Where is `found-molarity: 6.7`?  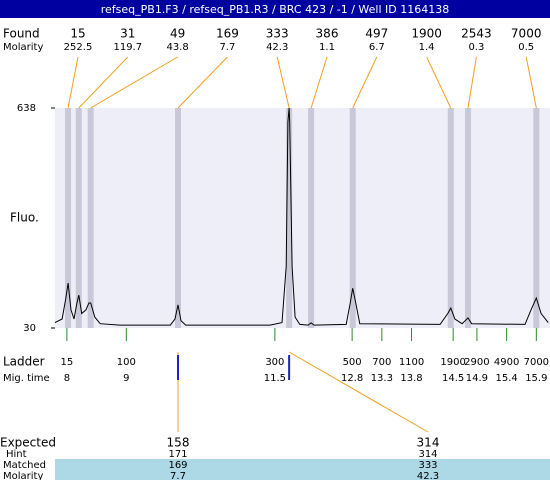 found-molarity: 6.7 is located at coordinates (377, 47).